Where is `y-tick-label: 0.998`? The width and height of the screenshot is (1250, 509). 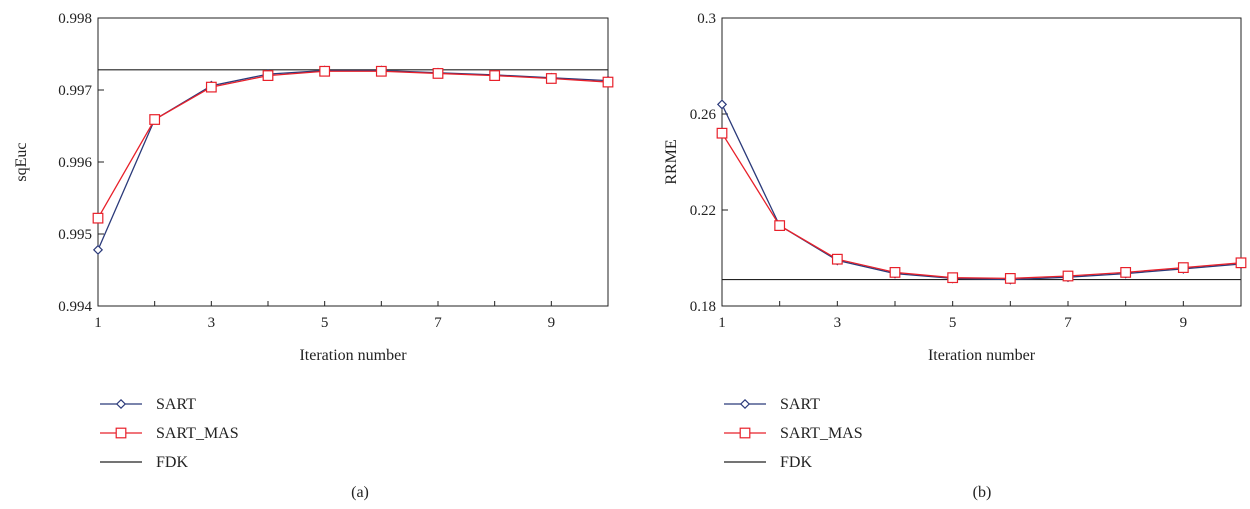 y-tick-label: 0.998 is located at coordinates (75, 19).